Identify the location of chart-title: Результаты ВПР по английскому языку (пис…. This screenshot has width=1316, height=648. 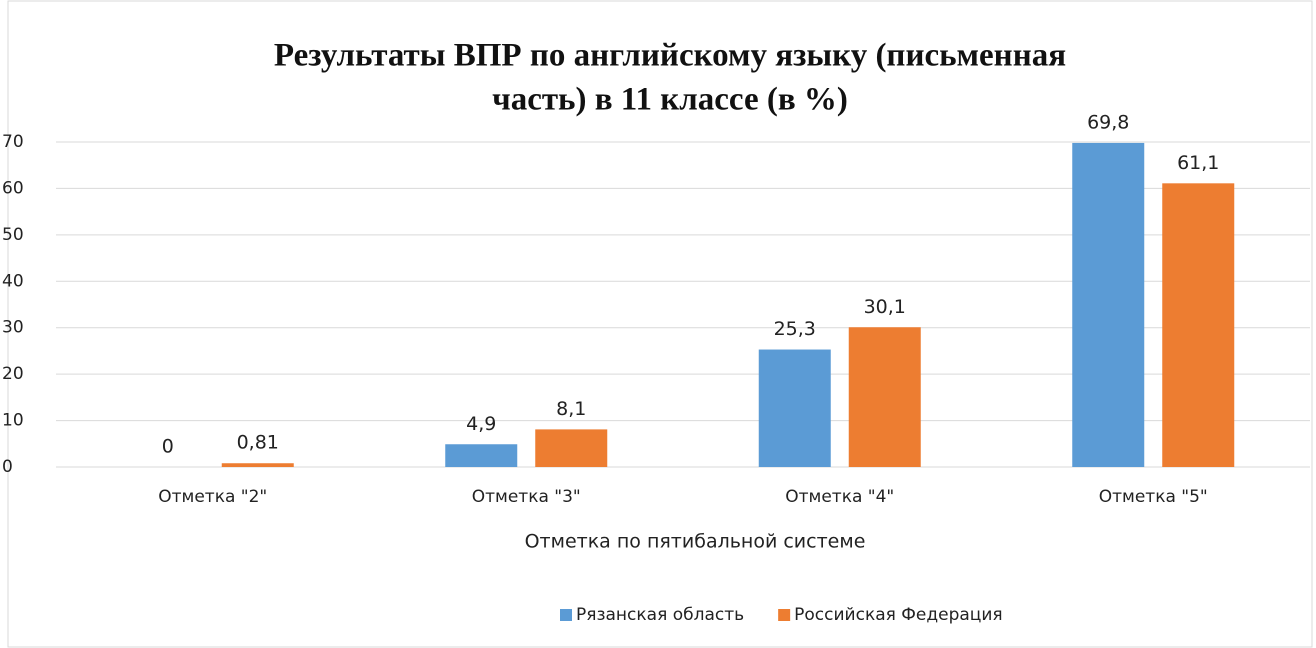
(670, 56).